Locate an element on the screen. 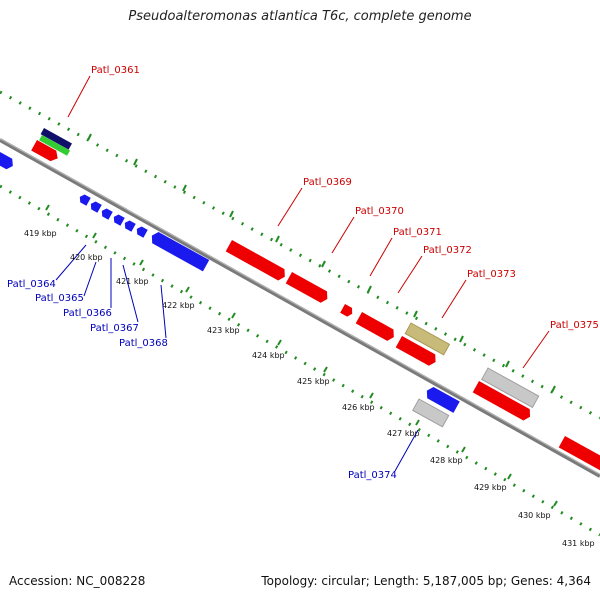 This screenshot has width=600, height=600. kbp-label: 428 kbp is located at coordinates (446, 460).